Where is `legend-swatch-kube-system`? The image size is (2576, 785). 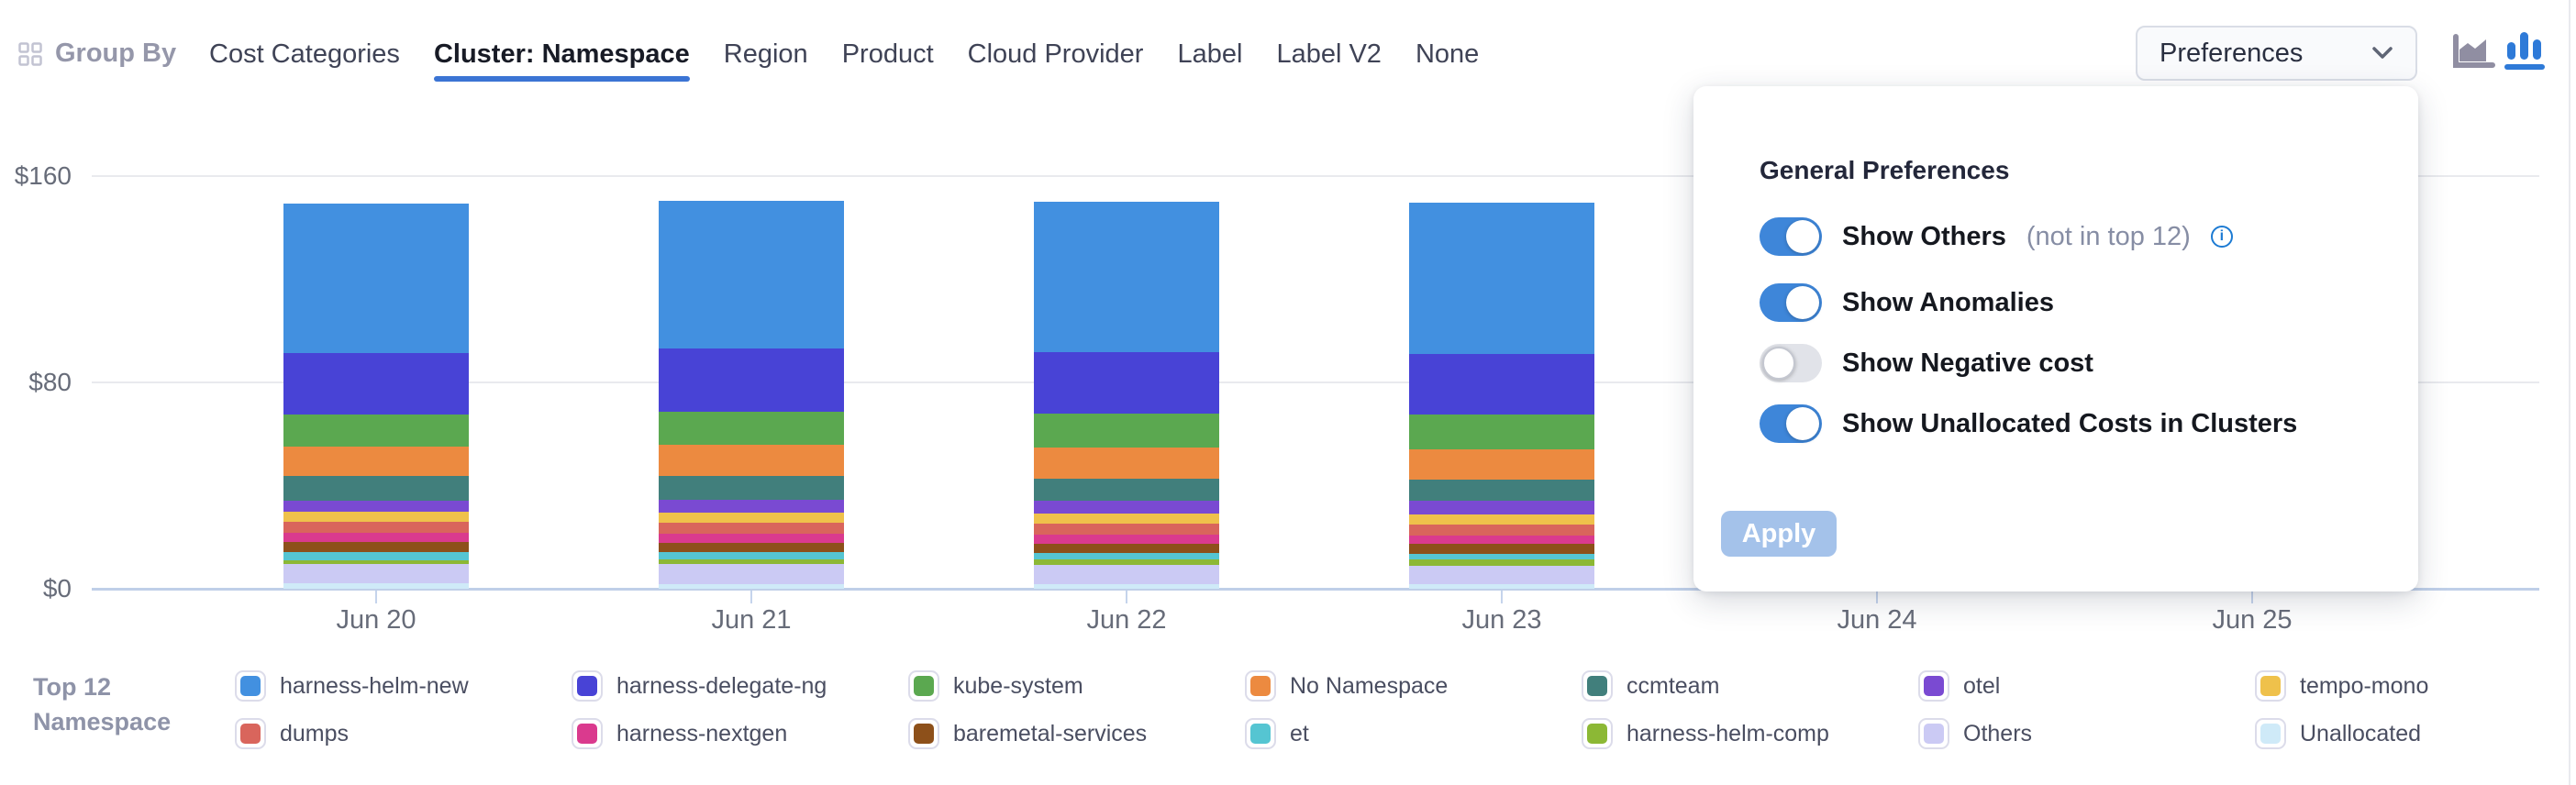
legend-swatch-kube-system is located at coordinates (923, 686).